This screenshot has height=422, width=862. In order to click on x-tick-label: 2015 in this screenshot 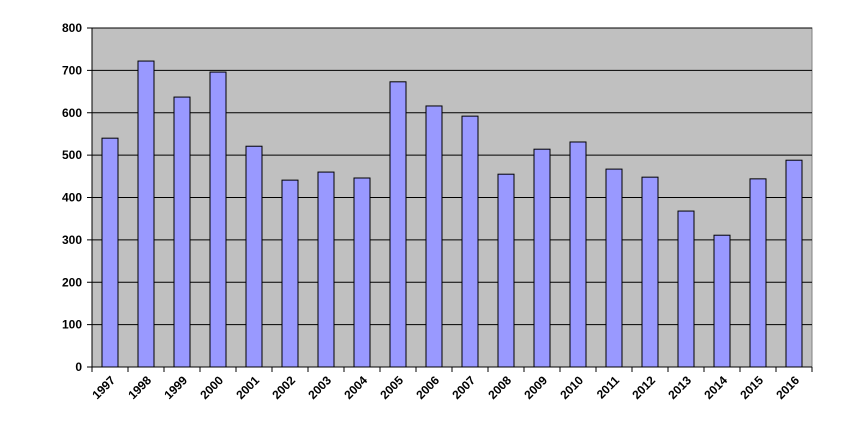, I will do `click(751, 387)`.